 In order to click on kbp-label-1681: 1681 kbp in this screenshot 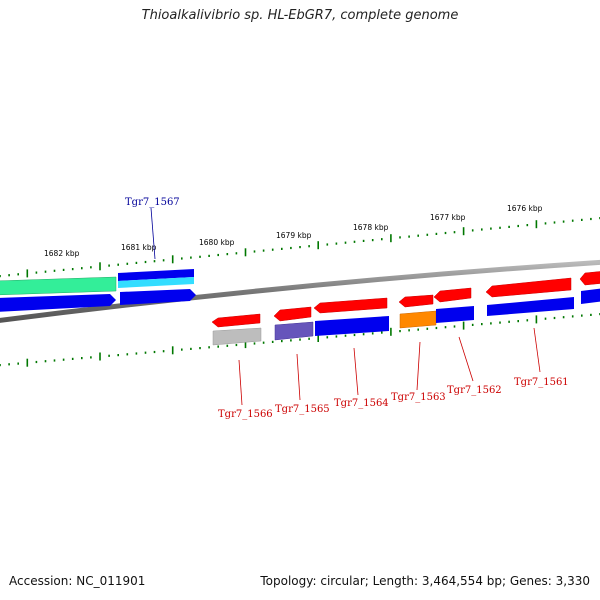, I will do `click(139, 247)`.